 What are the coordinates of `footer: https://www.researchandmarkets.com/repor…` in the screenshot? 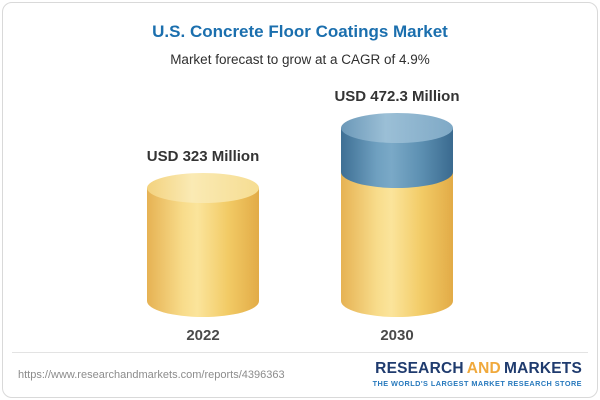 It's located at (300, 374).